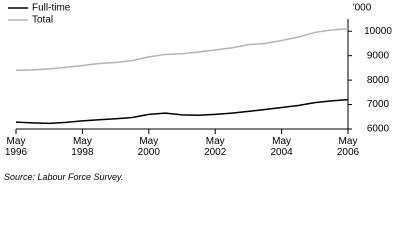  What do you see at coordinates (348, 147) in the screenshot?
I see `x-tick-label: May 2006` at bounding box center [348, 147].